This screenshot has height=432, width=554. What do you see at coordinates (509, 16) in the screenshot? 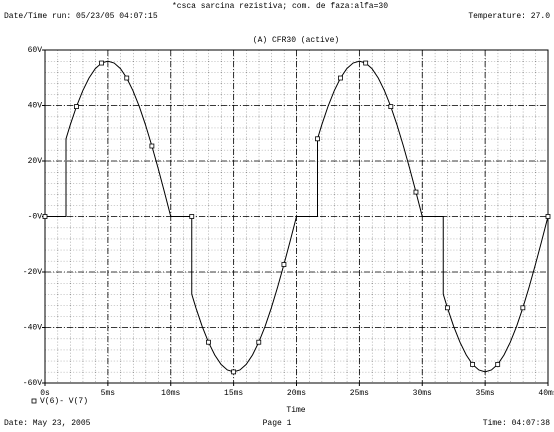
I see `temperature: Temperature: 27.0` at bounding box center [509, 16].